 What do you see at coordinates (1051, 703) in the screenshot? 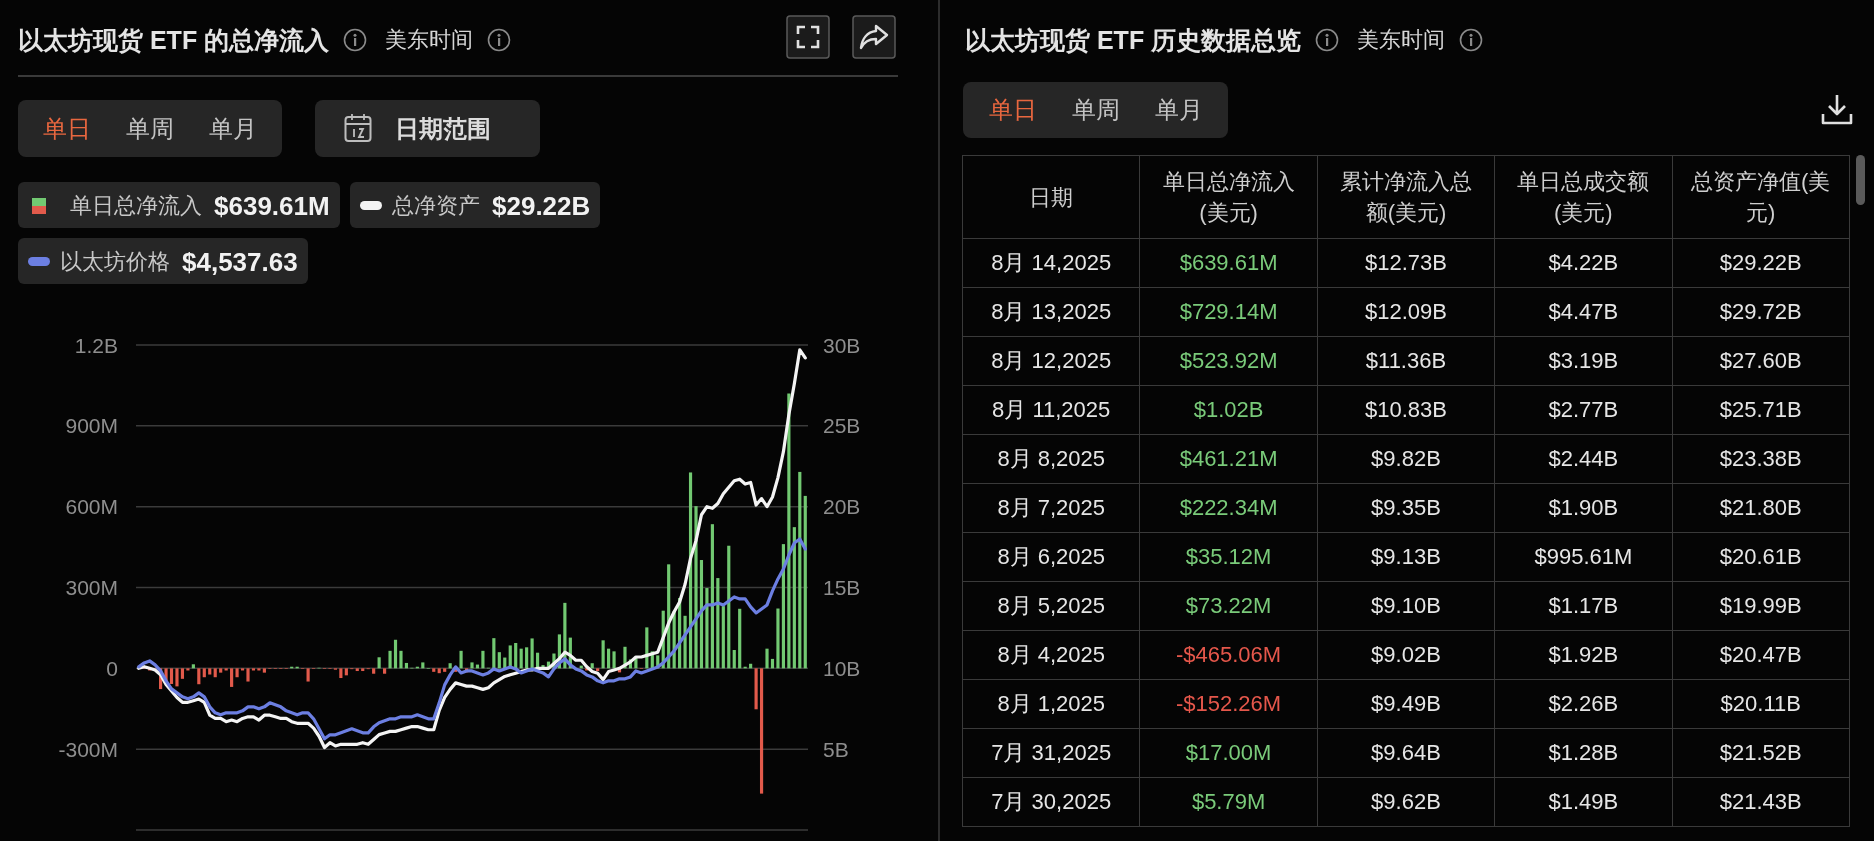
I see `text: 8月 1,2025` at bounding box center [1051, 703].